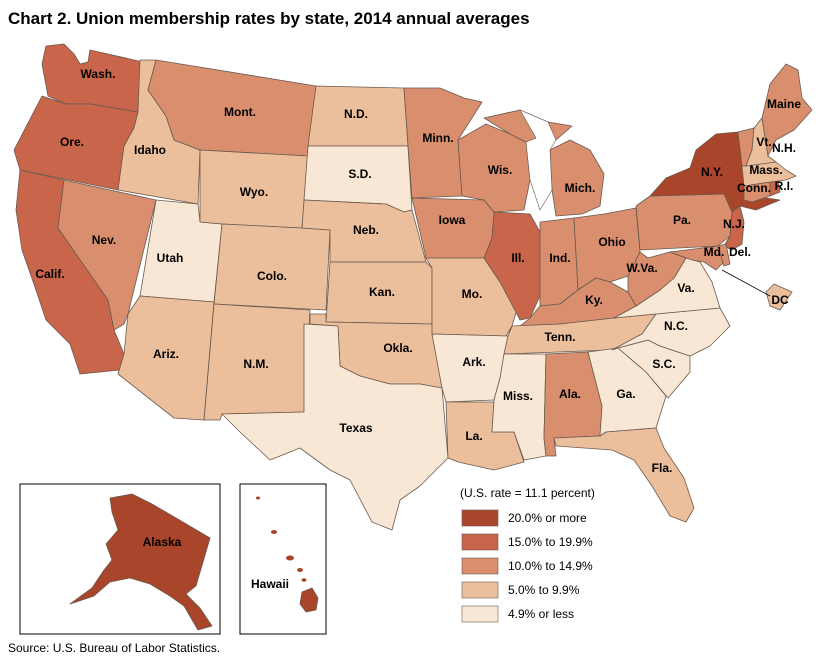 This screenshot has width=816, height=658. Describe the element at coordinates (254, 192) in the screenshot. I see `label-wy: Wyo.` at that location.